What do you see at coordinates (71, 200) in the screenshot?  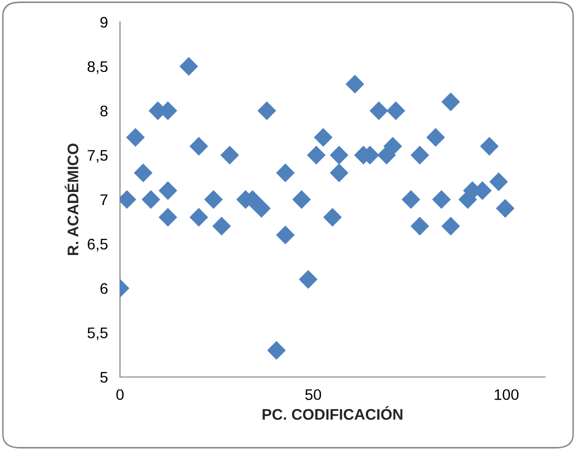 I see `y-axis-title: R. ACADÉMICO` at bounding box center [71, 200].